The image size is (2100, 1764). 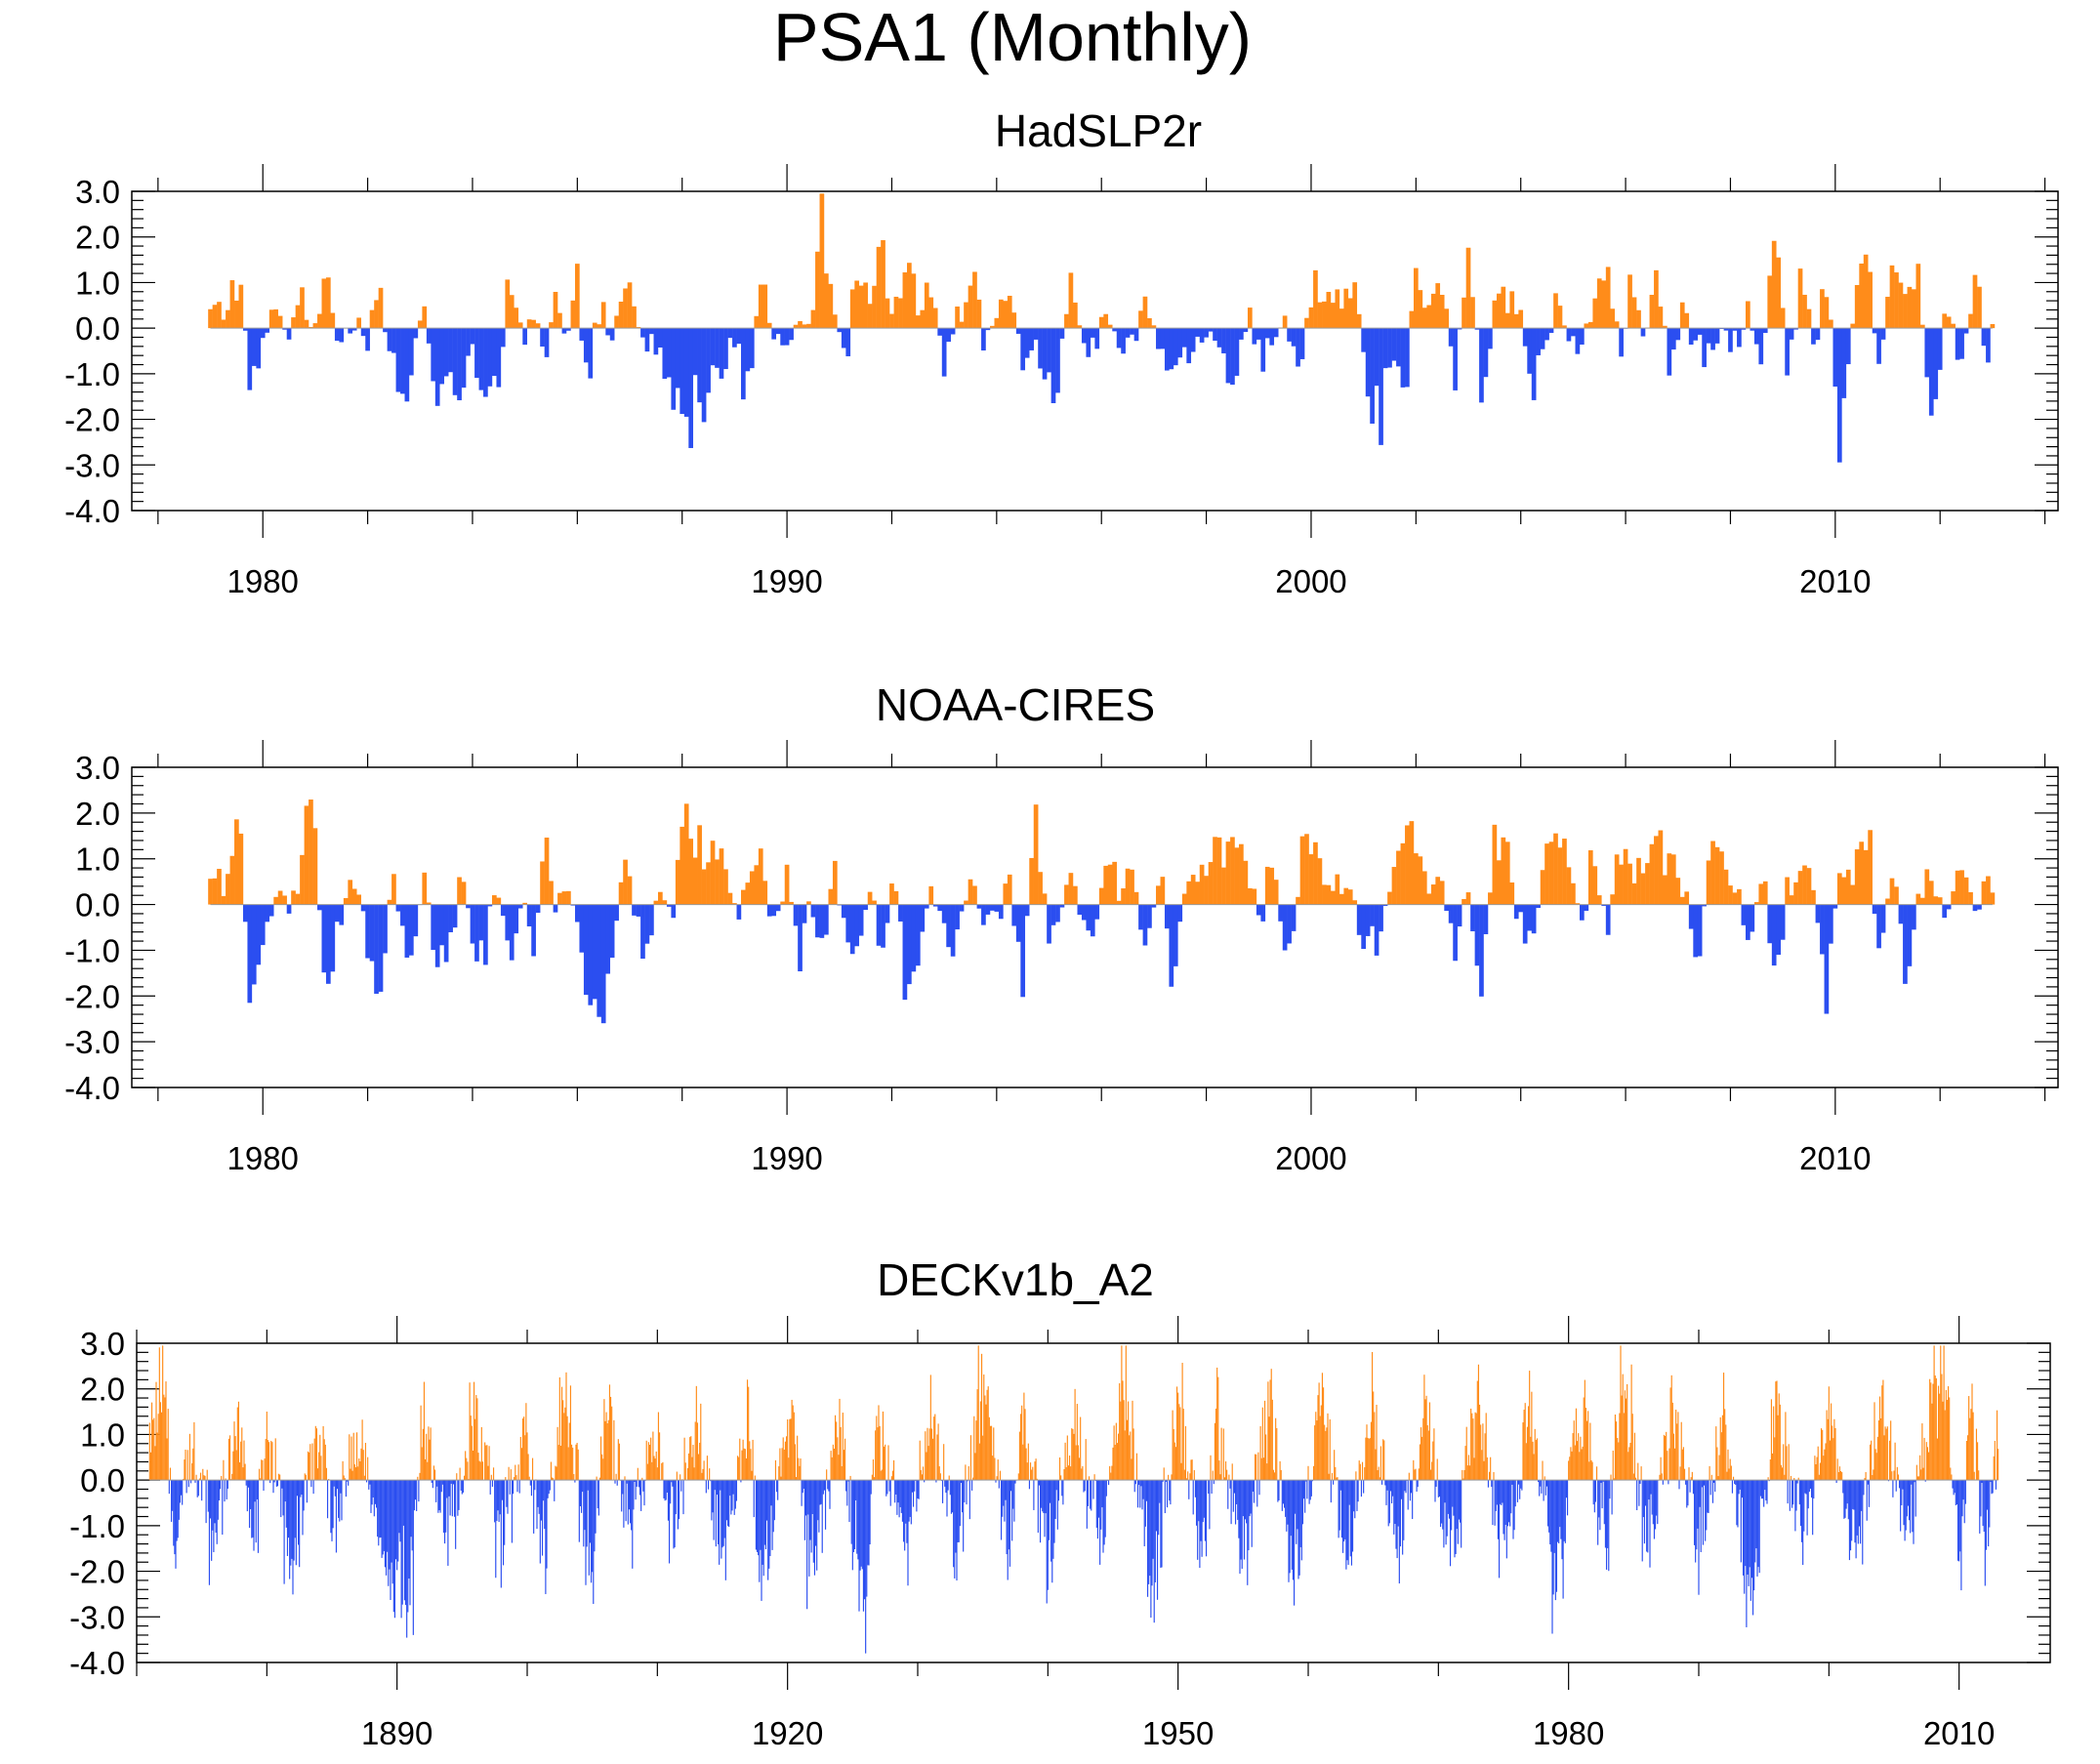 What do you see at coordinates (92, 1088) in the screenshot?
I see `y-tick-label: -4.0` at bounding box center [92, 1088].